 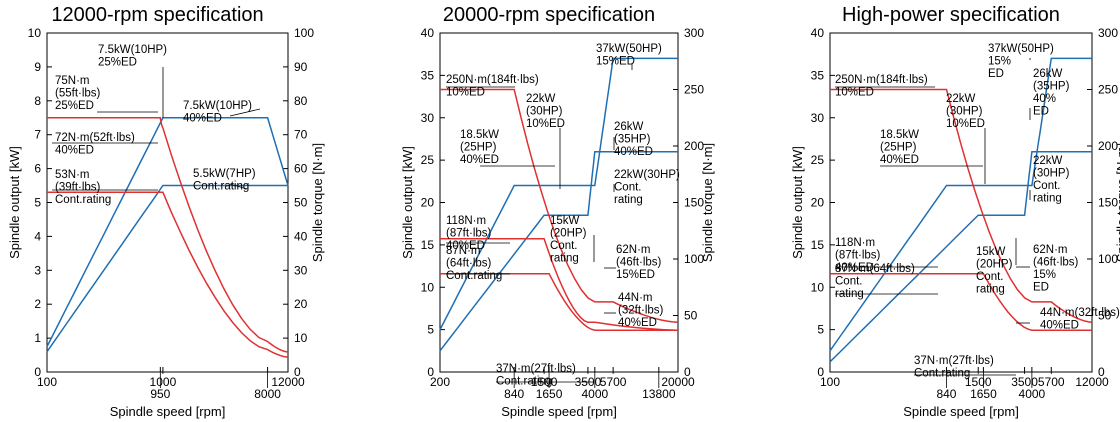 What do you see at coordinates (157, 15) in the screenshot?
I see `chart-title: 12000-rpm specification` at bounding box center [157, 15].